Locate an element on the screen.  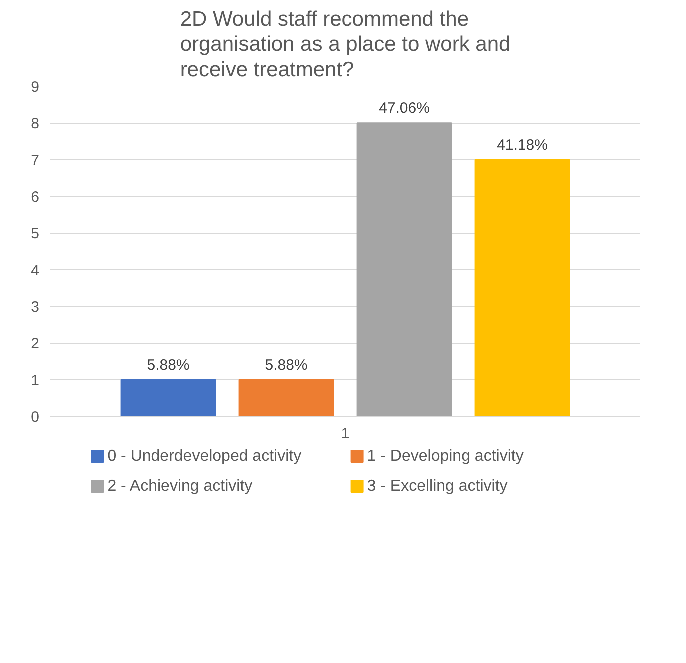
legend-label: 1 - Developing activity is located at coordinates (445, 456).